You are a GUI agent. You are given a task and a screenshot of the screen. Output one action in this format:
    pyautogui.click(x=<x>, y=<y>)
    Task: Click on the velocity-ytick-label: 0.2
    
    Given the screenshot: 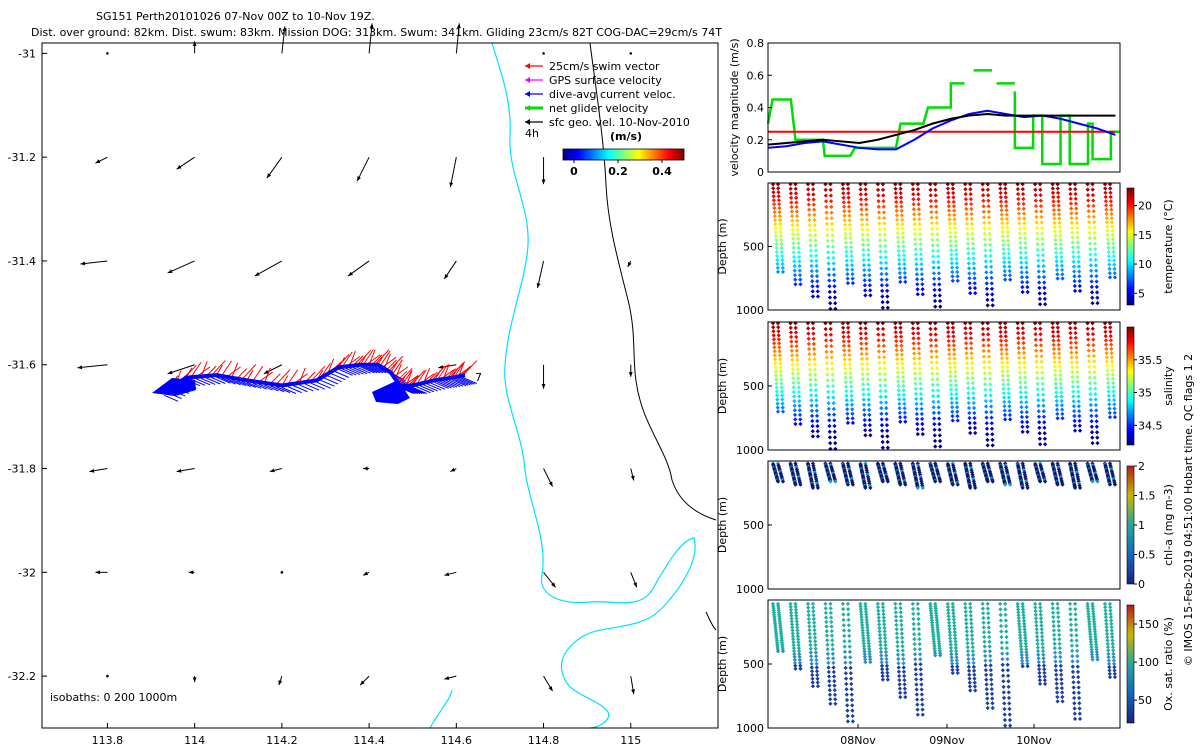 What is the action you would take?
    pyautogui.click(x=756, y=140)
    